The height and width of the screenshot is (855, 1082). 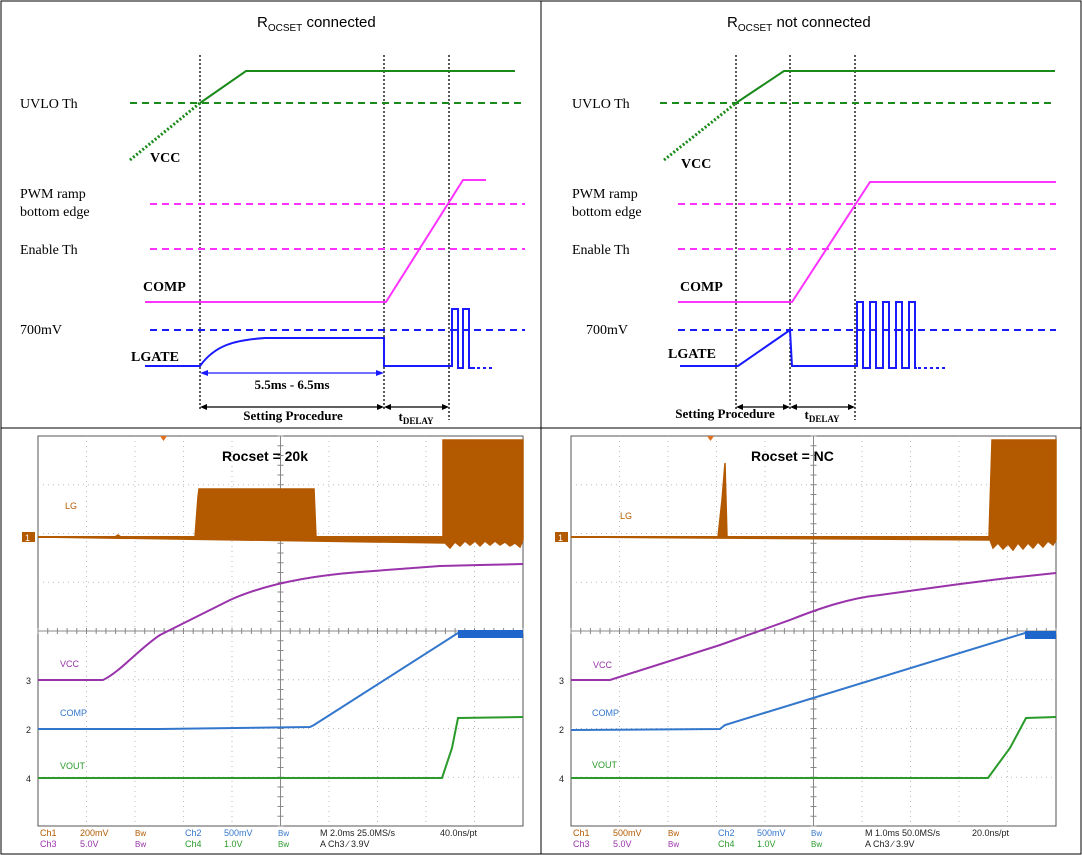 What do you see at coordinates (28, 681) in the screenshot?
I see `left-ch3-marker: 3` at bounding box center [28, 681].